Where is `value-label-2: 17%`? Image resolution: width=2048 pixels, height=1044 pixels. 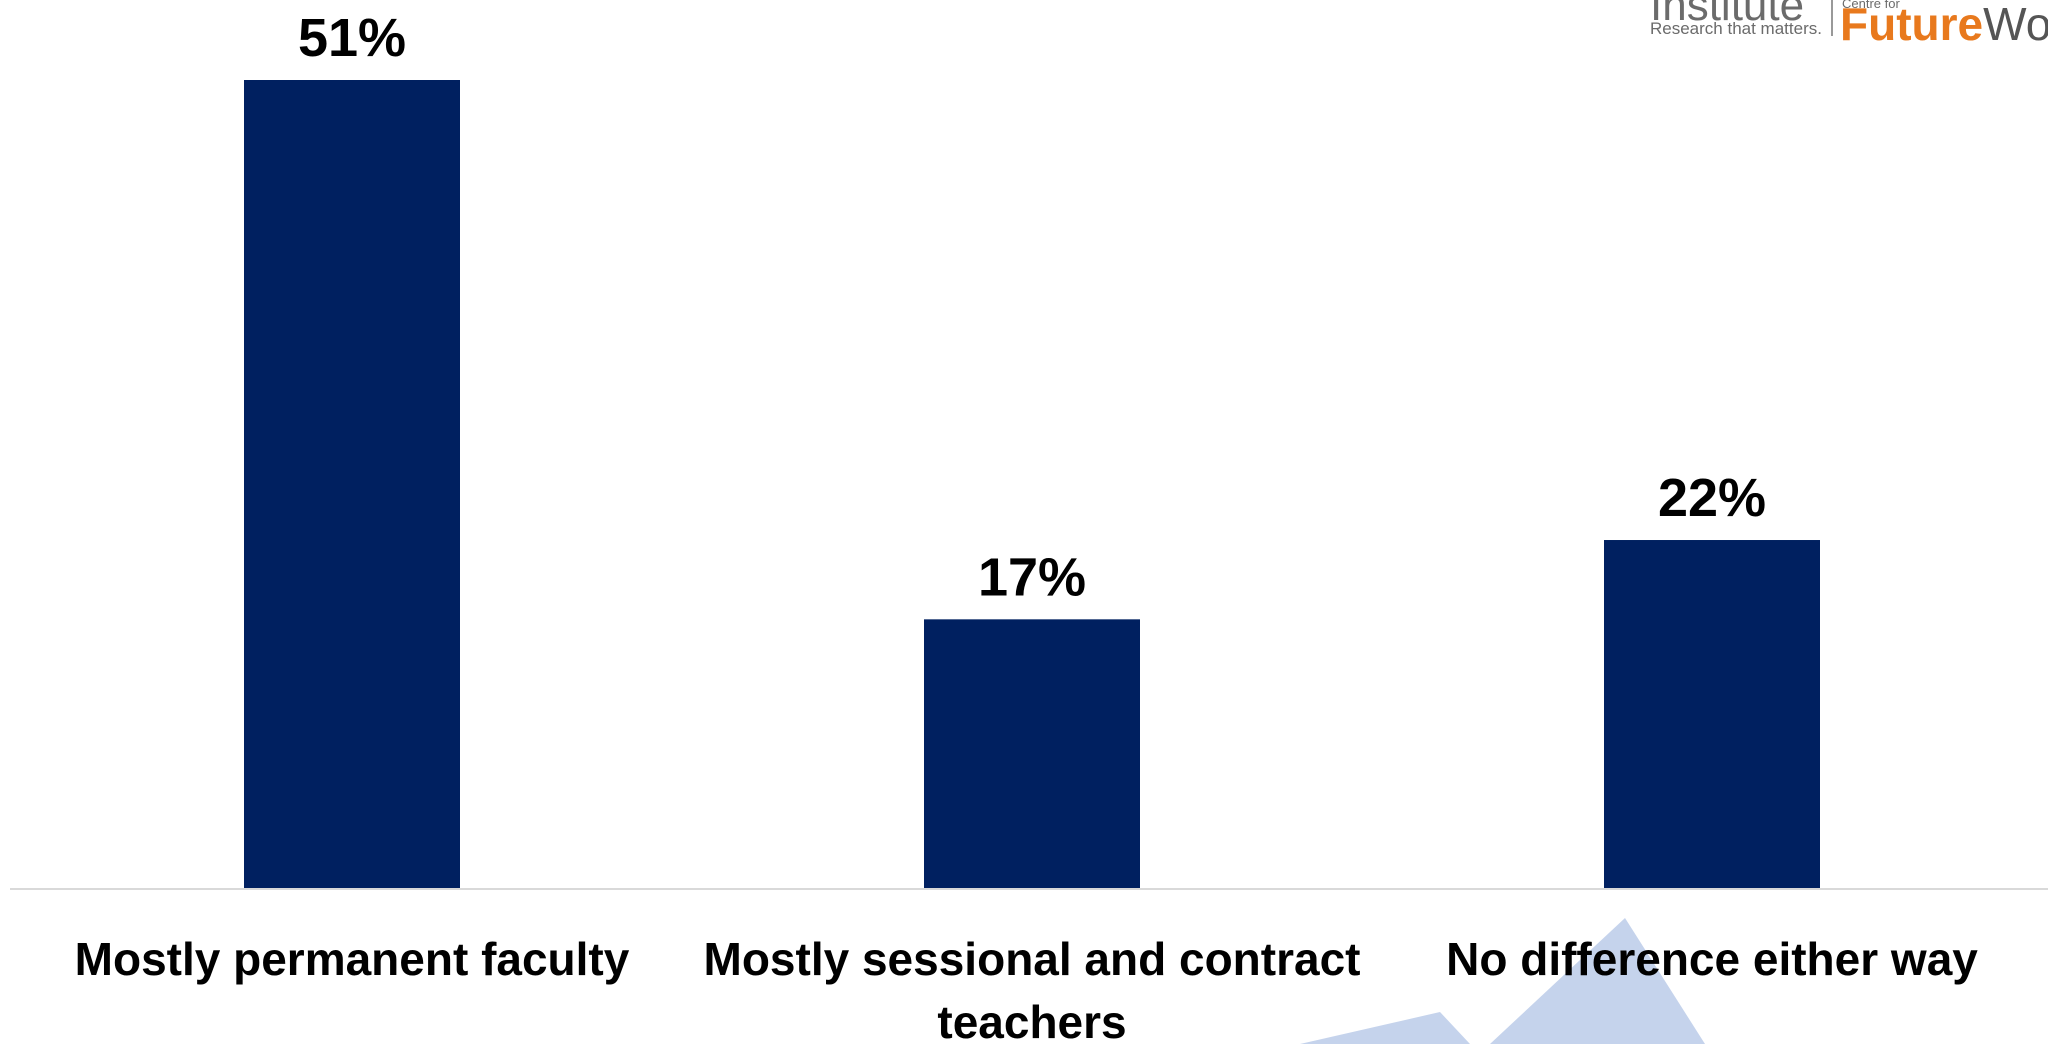 value-label-2: 17% is located at coordinates (1032, 577).